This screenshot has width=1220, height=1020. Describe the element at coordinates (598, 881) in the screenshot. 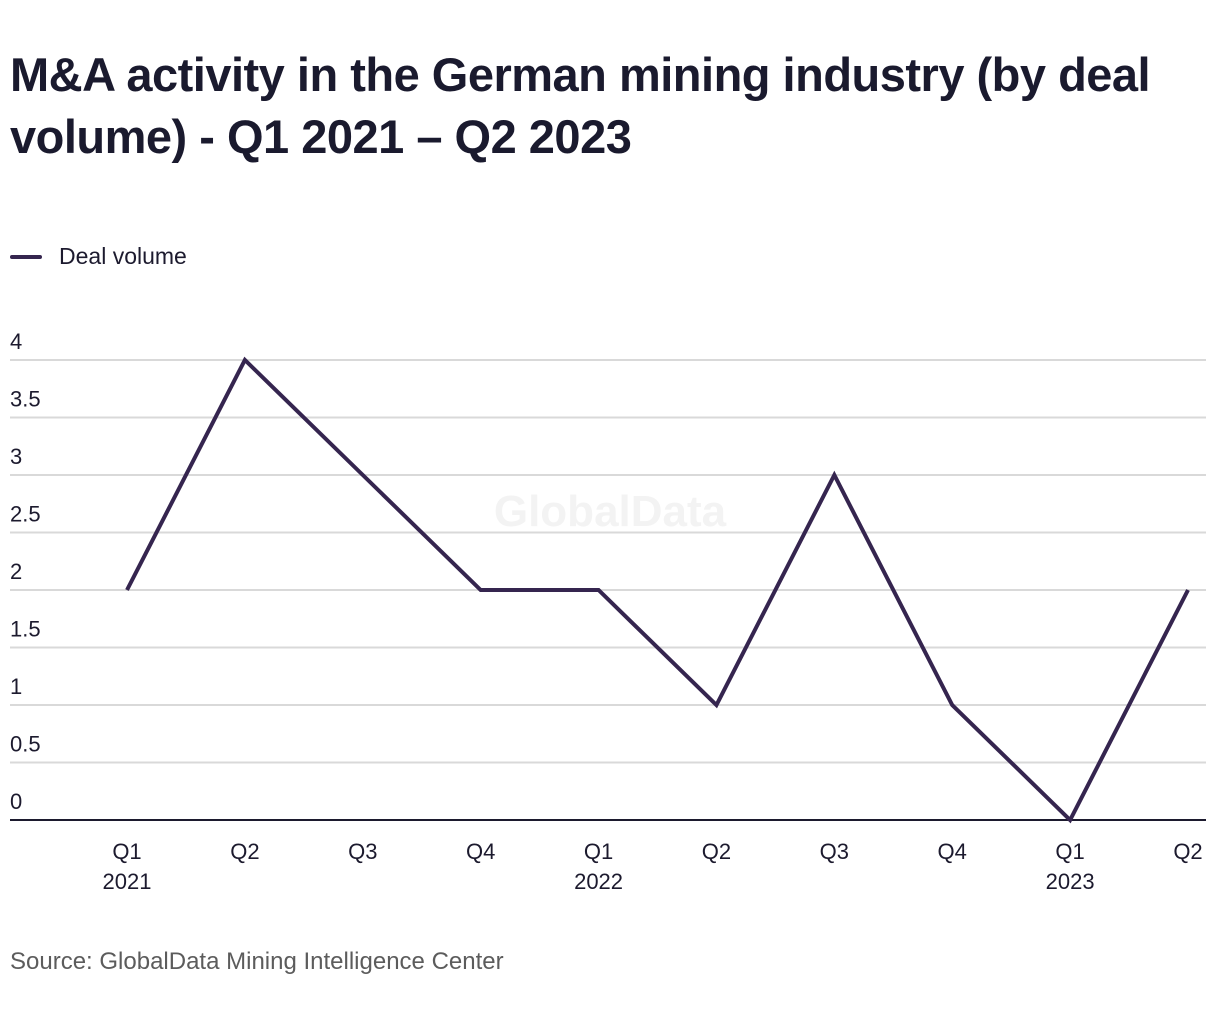

I see `x-tick-year-label: 2022` at that location.